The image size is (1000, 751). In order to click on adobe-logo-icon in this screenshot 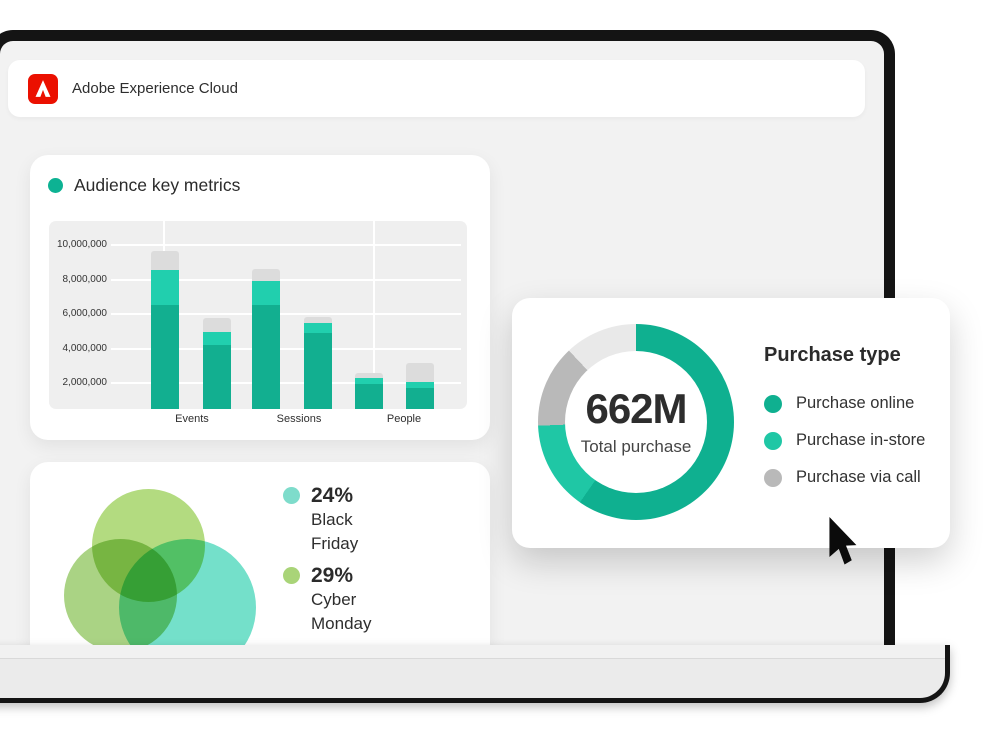, I will do `click(43, 88)`.